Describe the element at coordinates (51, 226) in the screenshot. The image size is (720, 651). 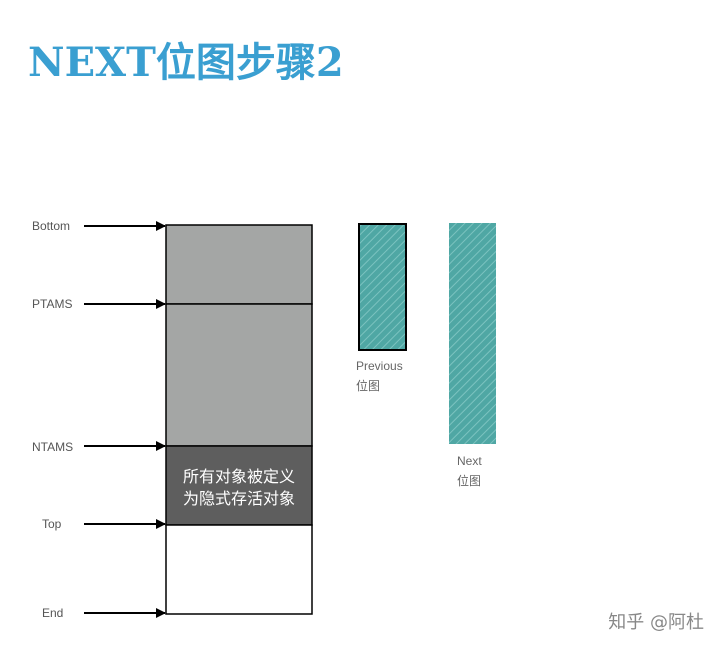
I see `label-bottom: Bottom` at that location.